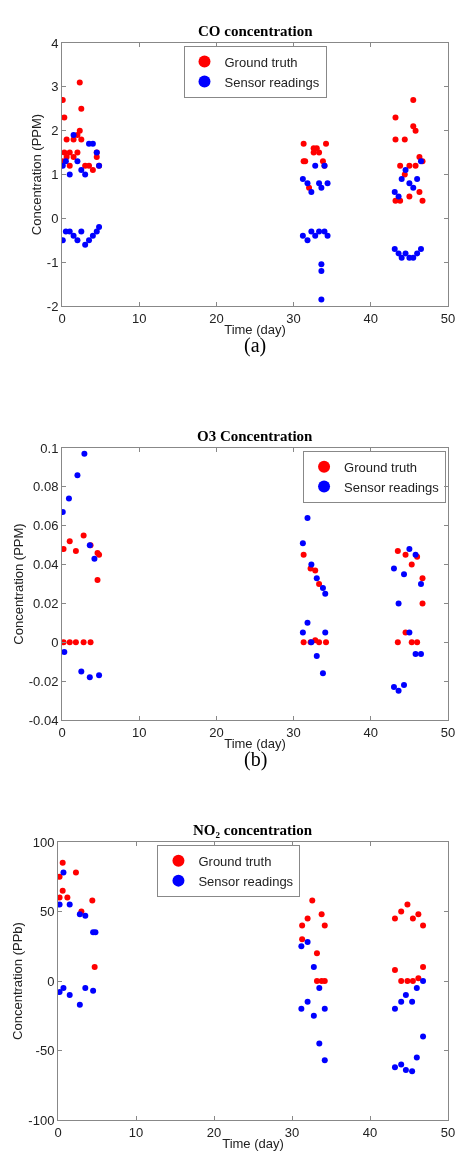 This screenshot has width=457, height=1157. Describe the element at coordinates (18, 981) in the screenshot. I see `y-axis-title: Concentration (PPb)` at that location.